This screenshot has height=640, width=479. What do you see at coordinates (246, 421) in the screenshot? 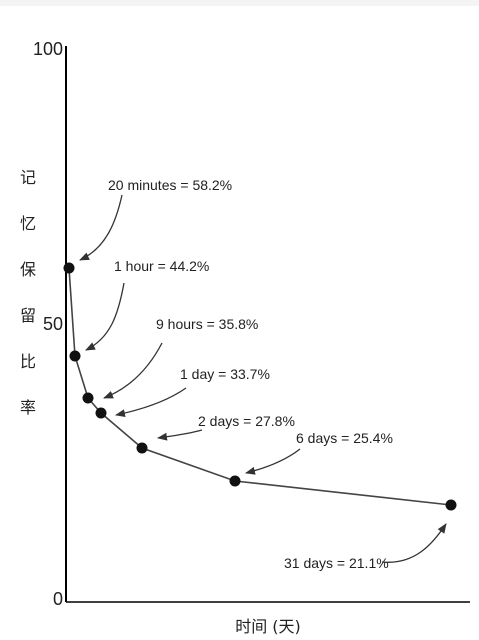
I see `annotation-label-4: 2 days = 27.8%` at bounding box center [246, 421].